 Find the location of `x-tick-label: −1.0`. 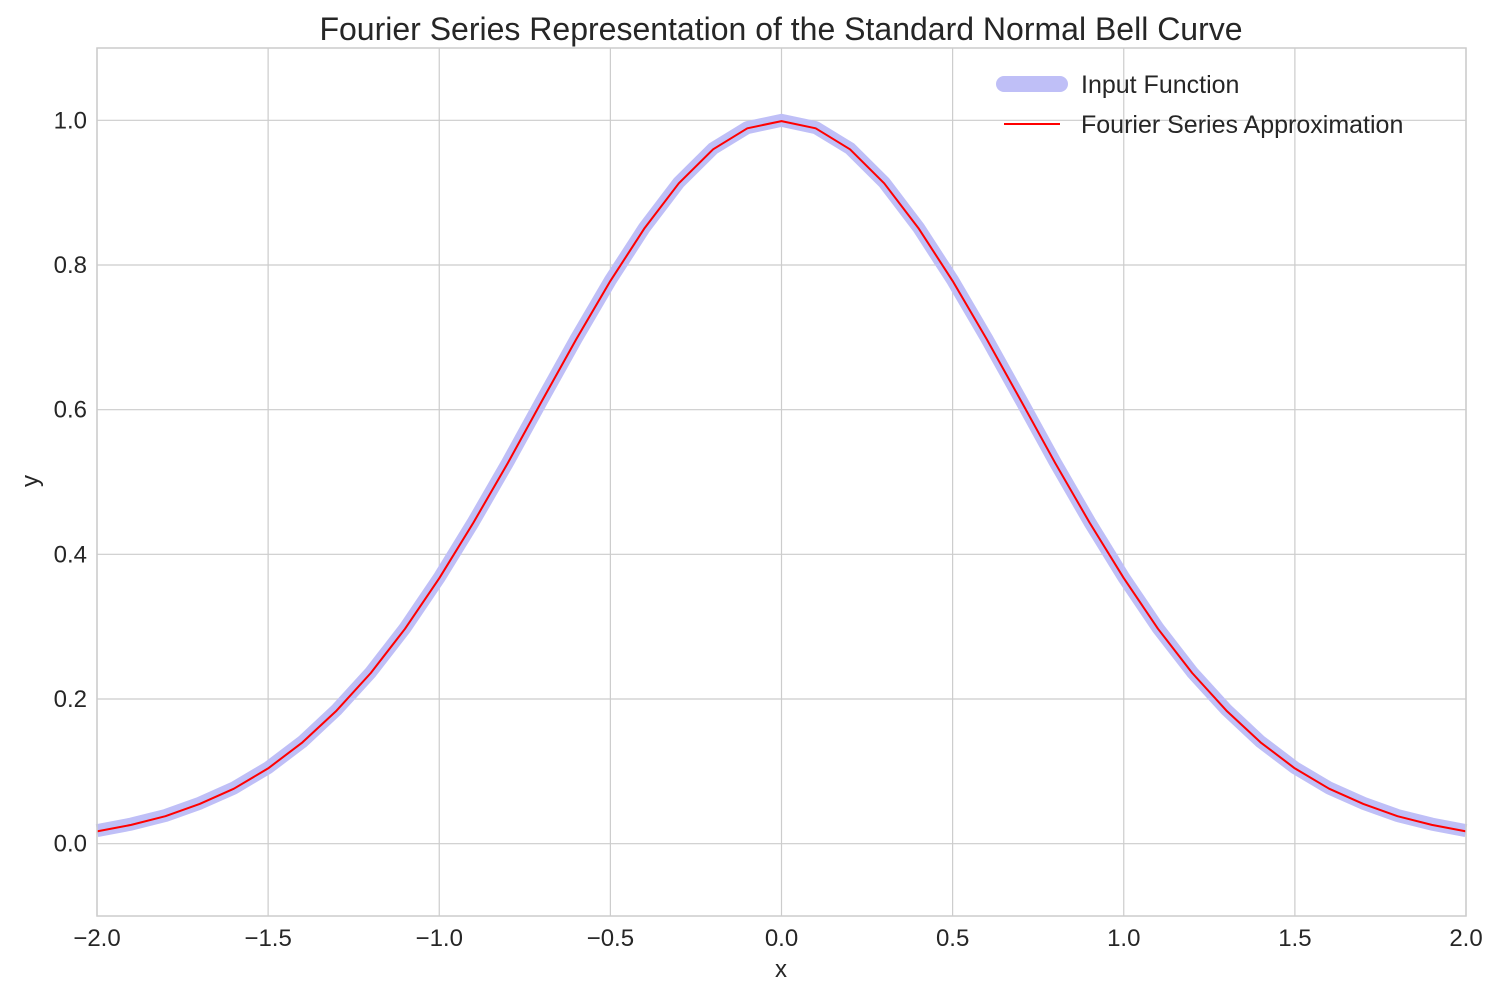

x-tick-label: −1.0 is located at coordinates (439, 938).